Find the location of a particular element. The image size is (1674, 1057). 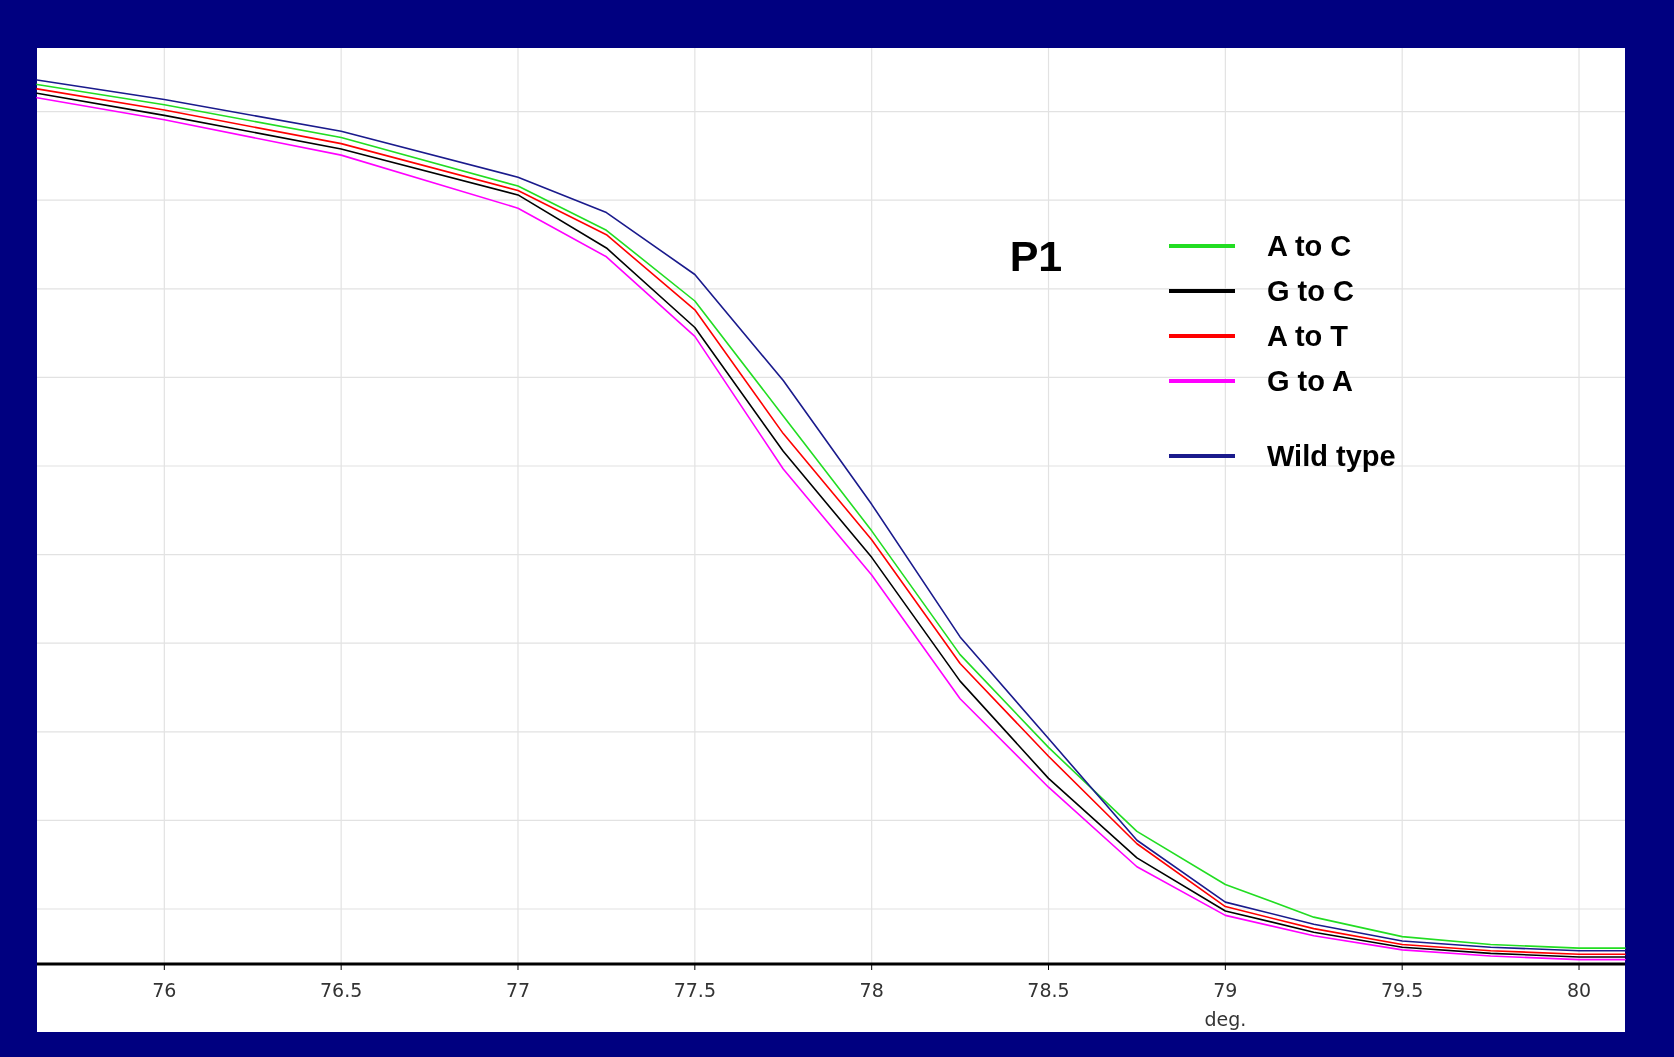

x-tick-label: 79.5 is located at coordinates (1402, 990).